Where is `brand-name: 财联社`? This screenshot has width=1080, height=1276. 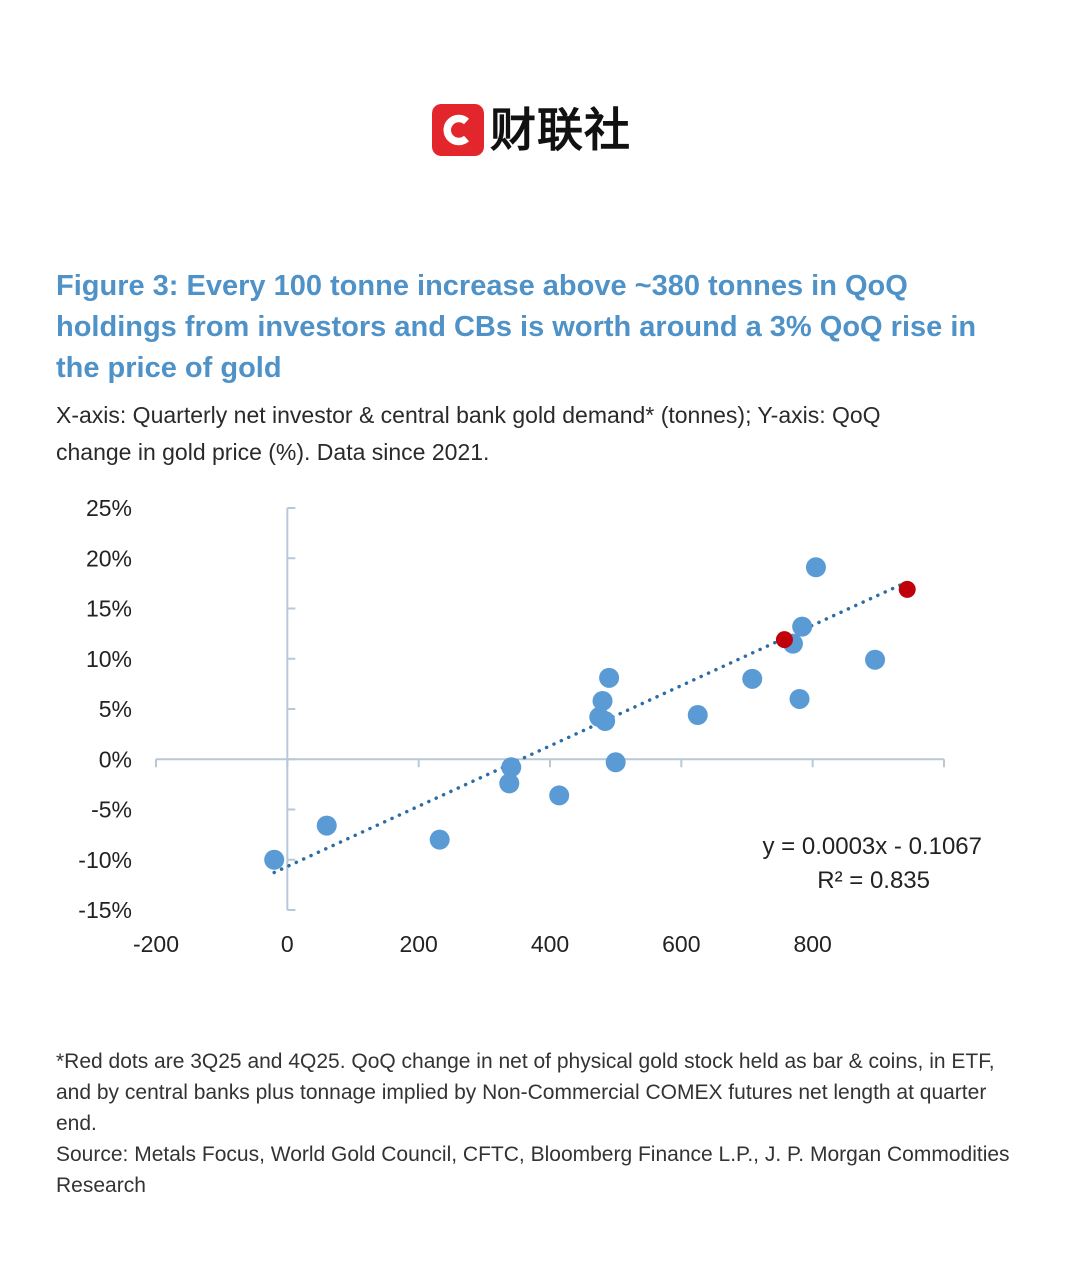
brand-name: 财联社 is located at coordinates (560, 130).